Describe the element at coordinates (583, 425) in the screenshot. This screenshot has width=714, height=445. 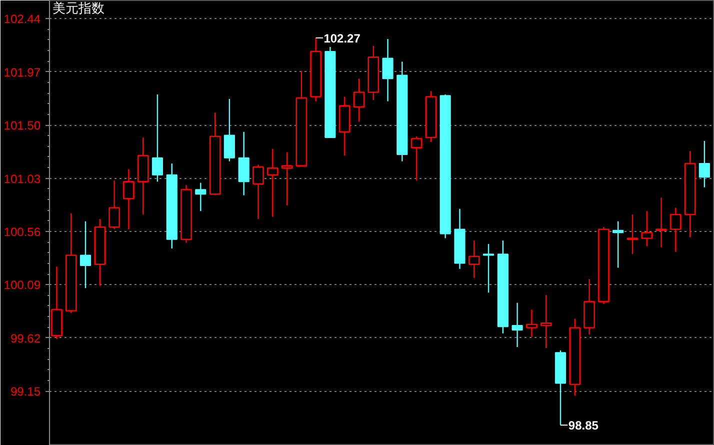
I see `annotation: 98.85` at that location.